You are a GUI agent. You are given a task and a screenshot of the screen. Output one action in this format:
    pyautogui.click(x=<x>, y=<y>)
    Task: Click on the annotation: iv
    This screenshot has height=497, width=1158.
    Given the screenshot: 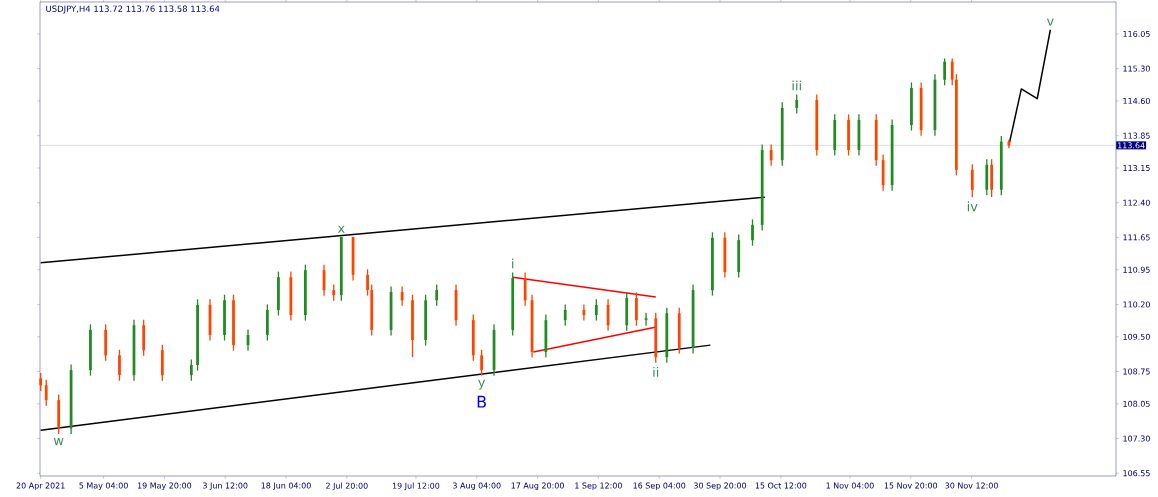 What is the action you would take?
    pyautogui.click(x=972, y=206)
    